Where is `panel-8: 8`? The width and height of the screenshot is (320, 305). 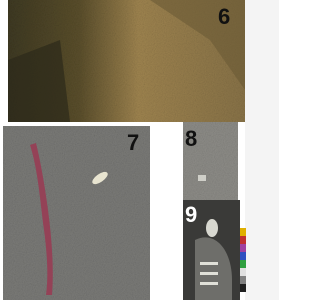
panel-8: 8 is located at coordinates (210, 161).